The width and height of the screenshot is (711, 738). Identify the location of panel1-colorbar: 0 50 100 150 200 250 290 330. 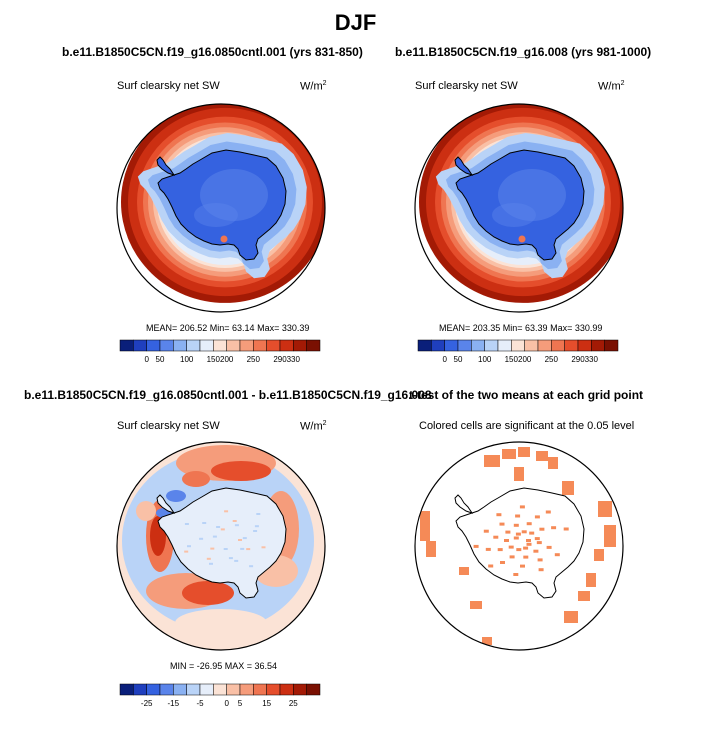
(220, 351).